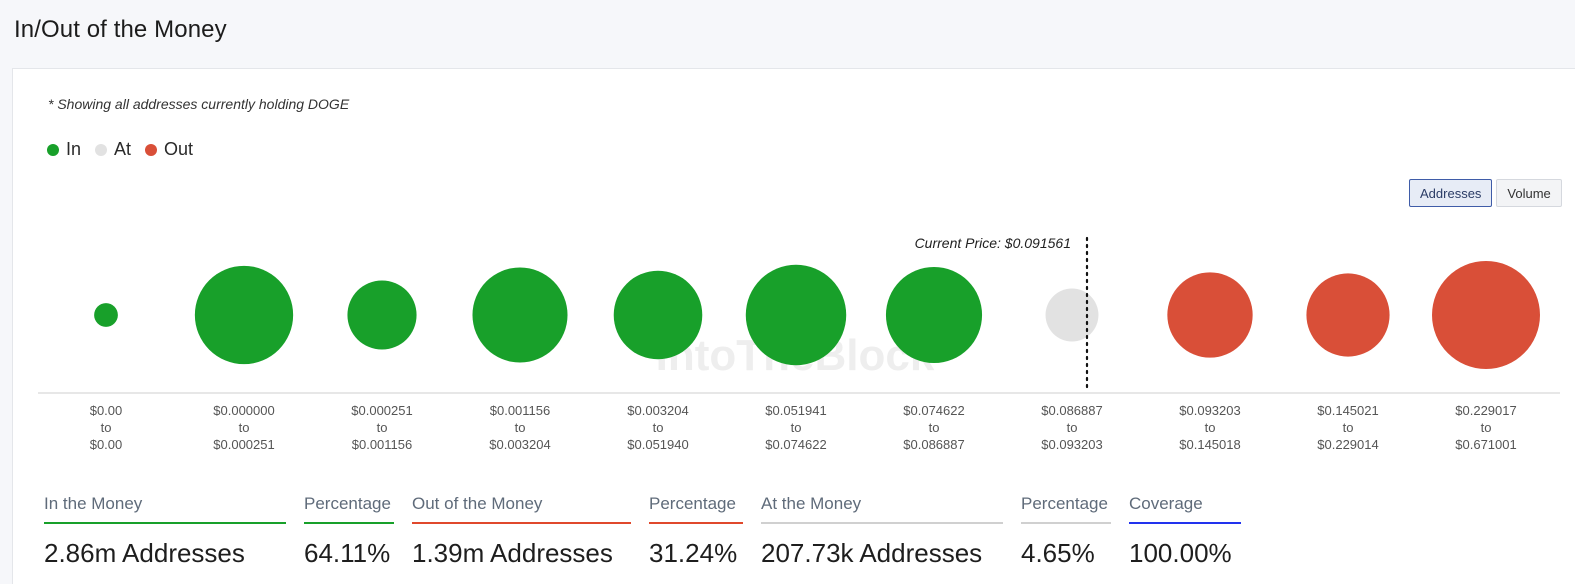 The width and height of the screenshot is (1575, 584). I want to click on tick-label-to: $0.003204, so click(519, 444).